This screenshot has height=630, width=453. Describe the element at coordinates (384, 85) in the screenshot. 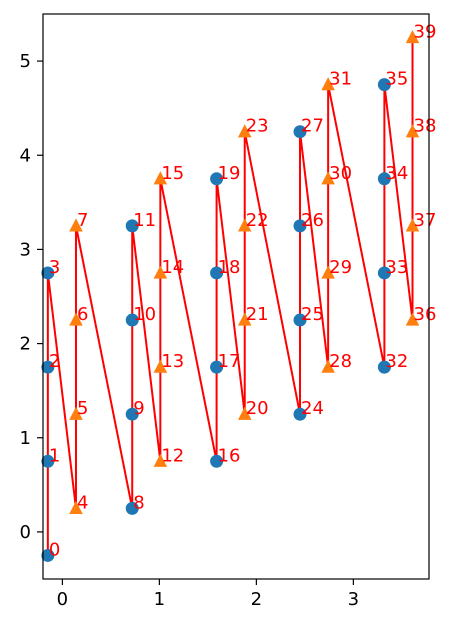

I see `point-35-circle` at that location.